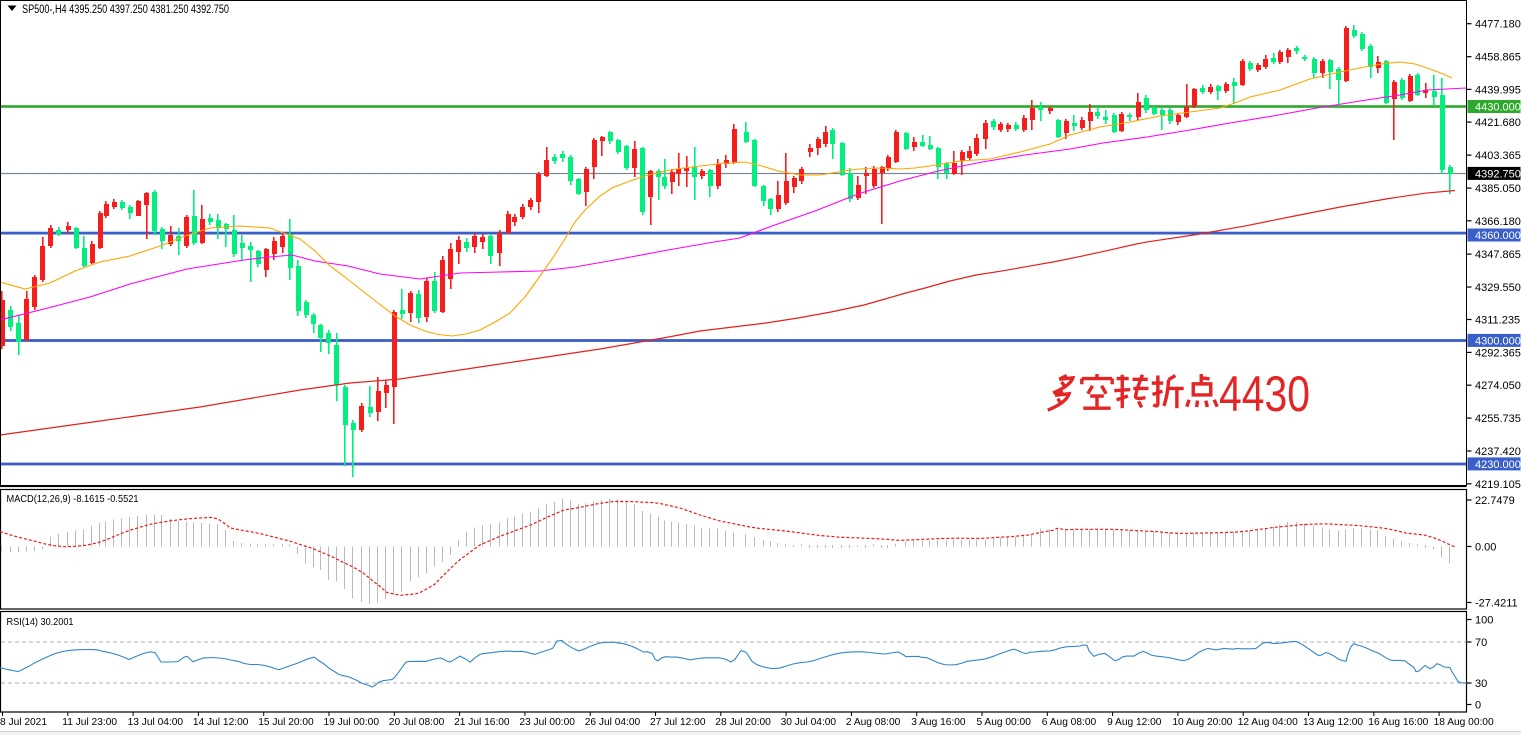 Image resolution: width=1521 pixels, height=740 pixels. What do you see at coordinates (1498, 123) in the screenshot?
I see `svg-text: 4421.680` at bounding box center [1498, 123].